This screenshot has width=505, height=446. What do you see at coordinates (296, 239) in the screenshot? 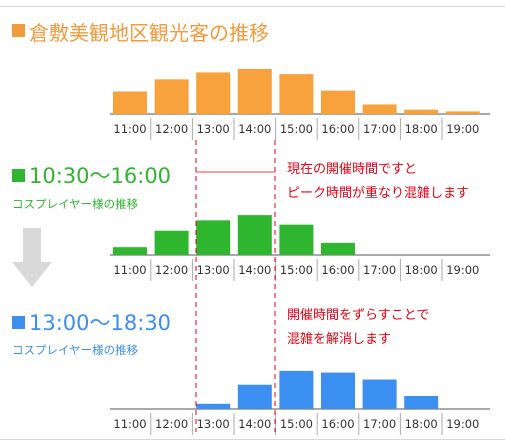
I see `chart-2-bar-15:00` at bounding box center [296, 239].